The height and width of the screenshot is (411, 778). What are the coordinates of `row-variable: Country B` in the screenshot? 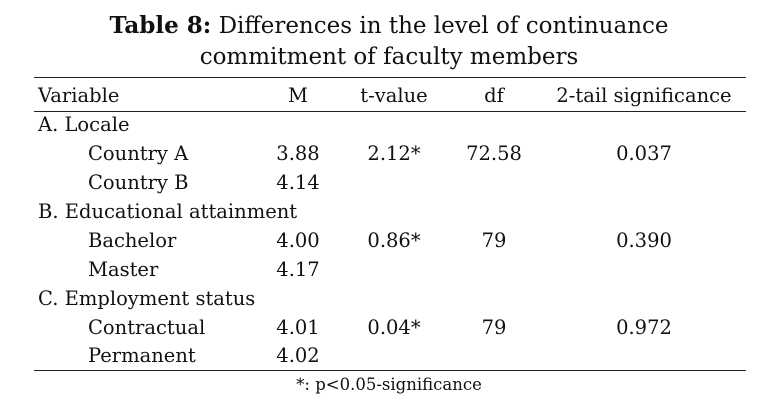 It's located at (138, 182).